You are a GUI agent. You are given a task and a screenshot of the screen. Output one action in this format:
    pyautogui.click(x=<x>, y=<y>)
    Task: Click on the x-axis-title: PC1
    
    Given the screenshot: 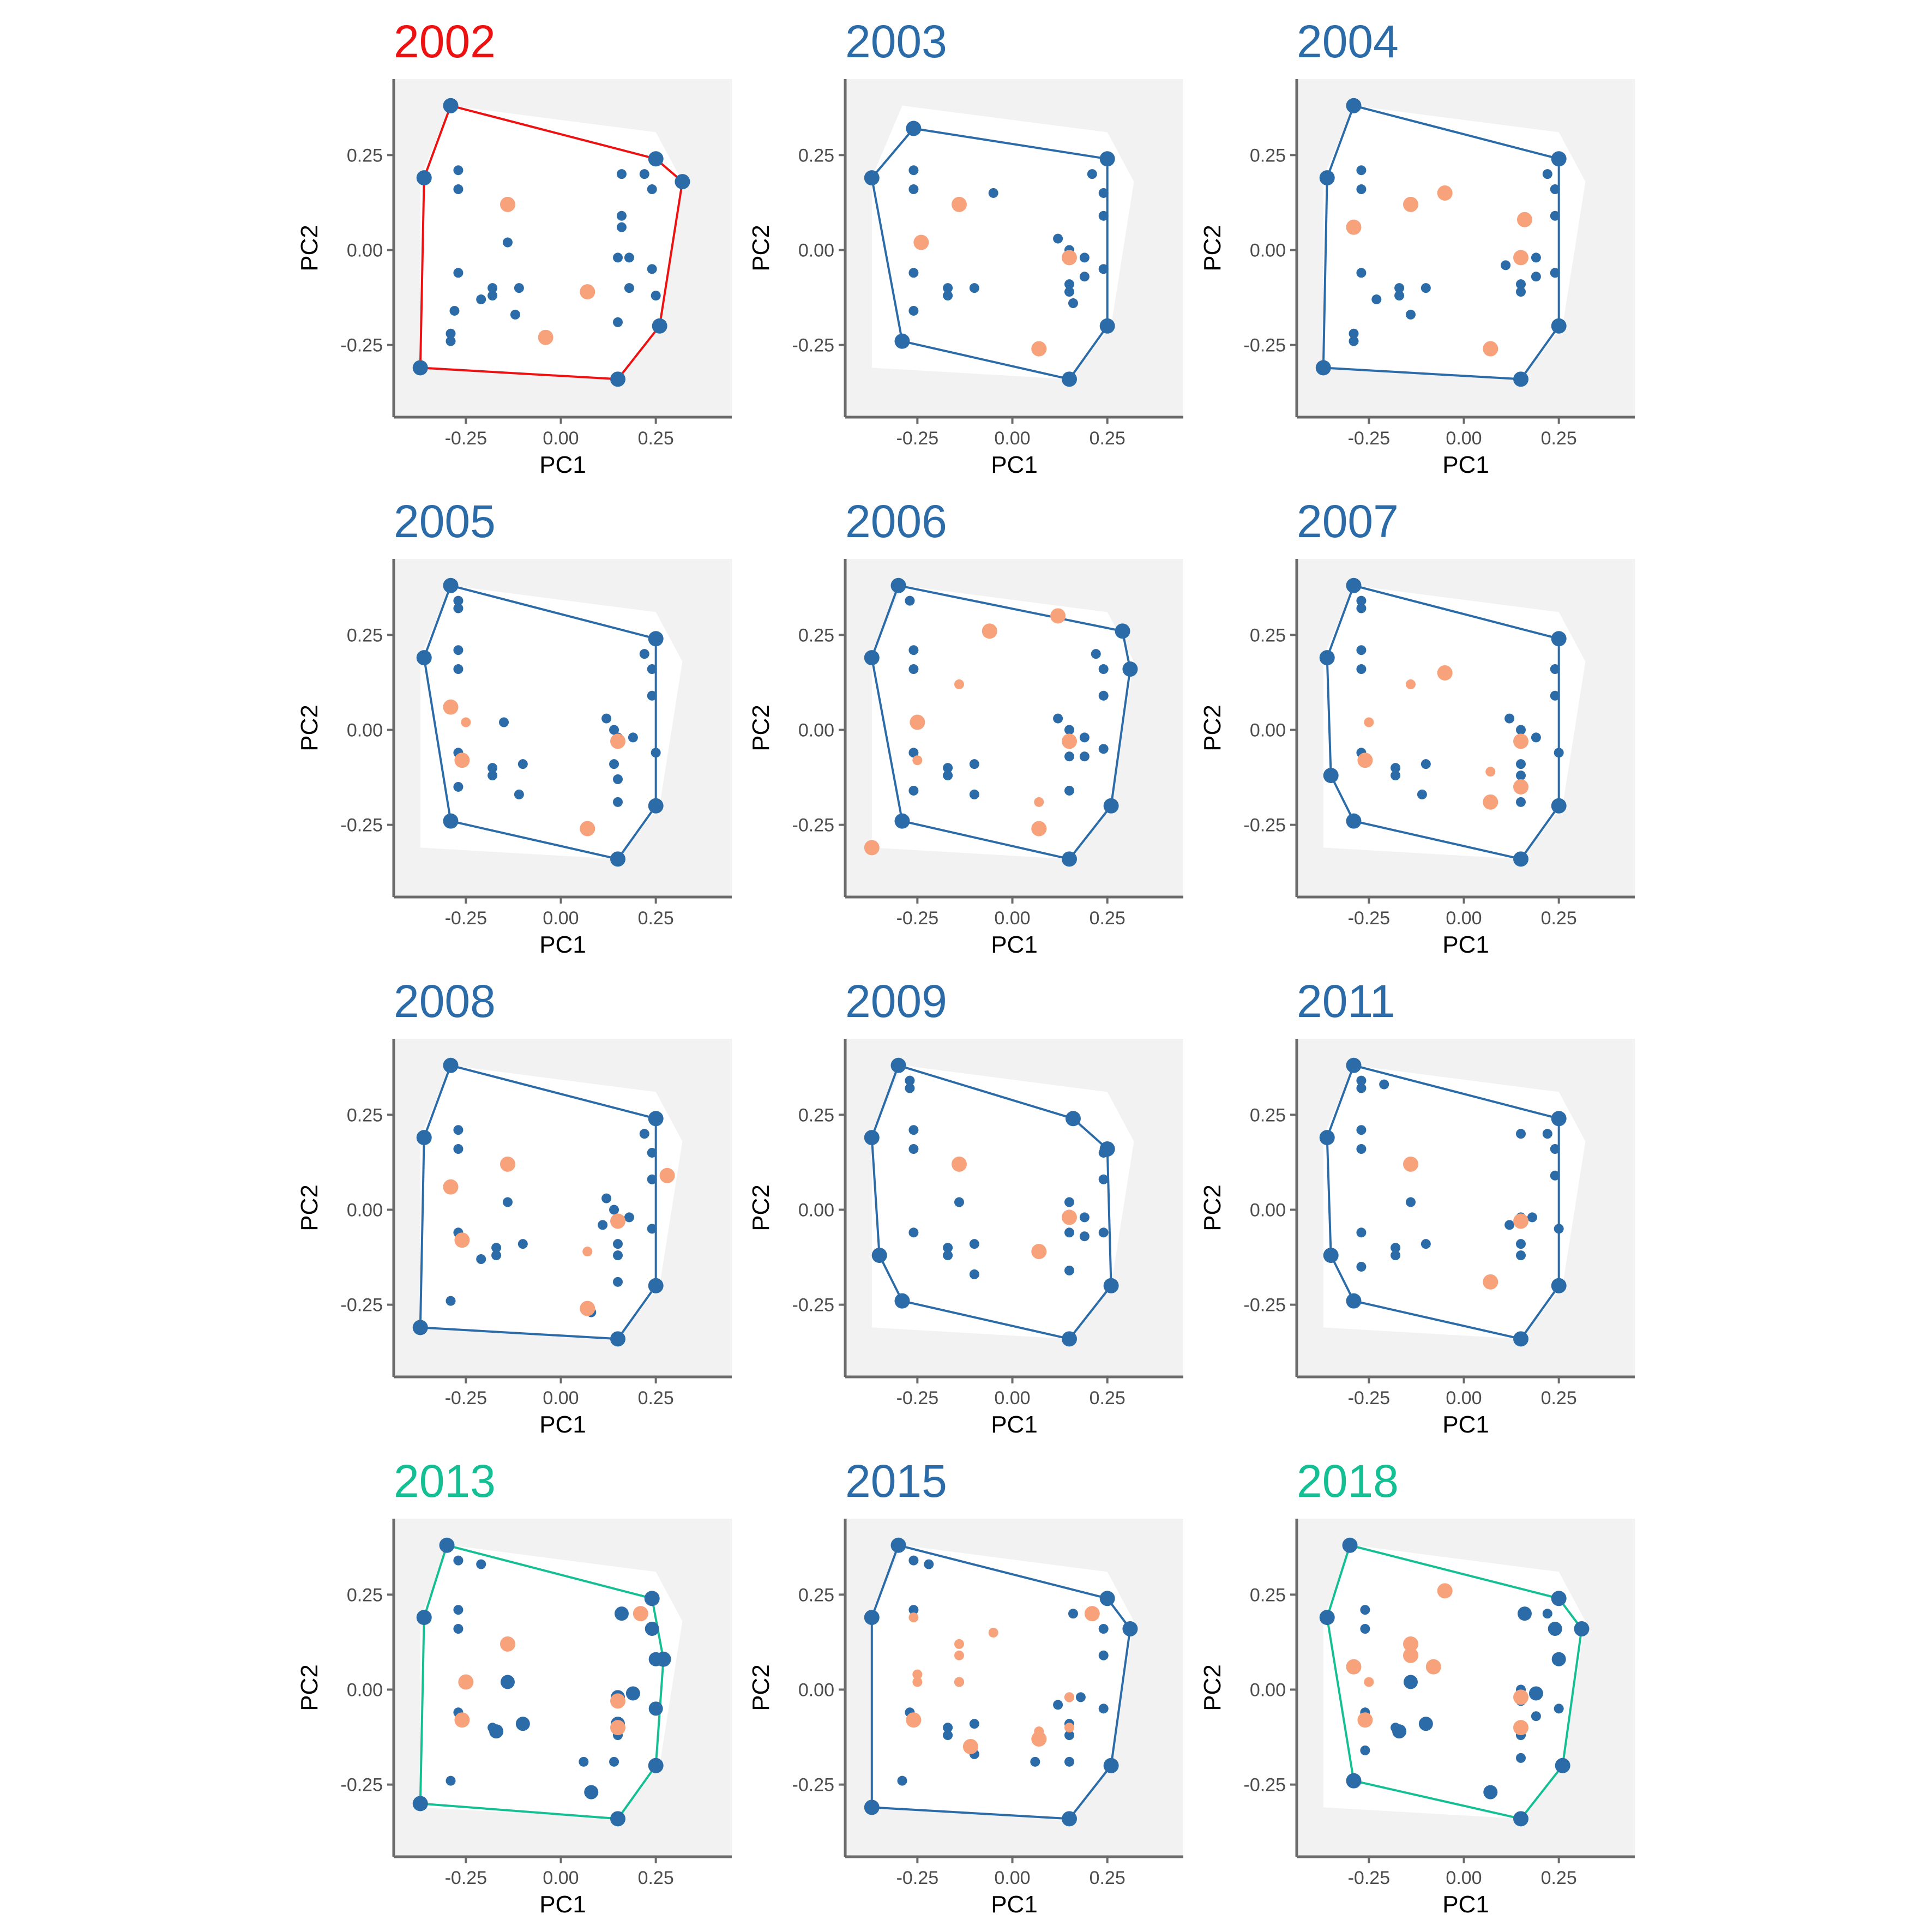 What is the action you would take?
    pyautogui.click(x=562, y=1904)
    